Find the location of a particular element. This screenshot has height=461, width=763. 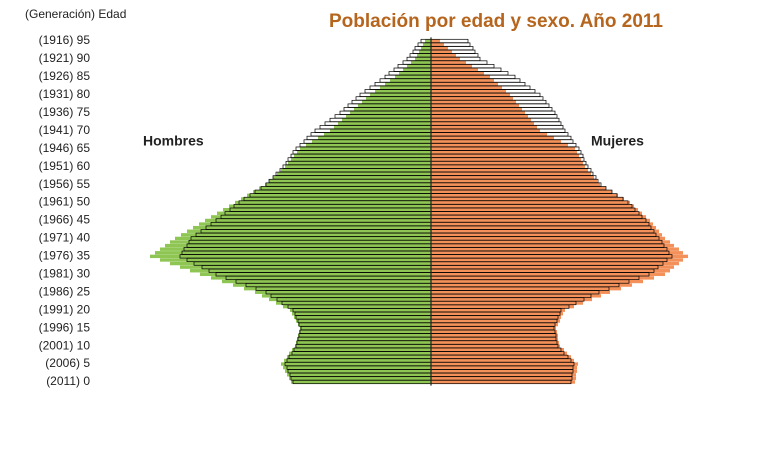

y-tick-label: (1951) 60 is located at coordinates (65, 166).